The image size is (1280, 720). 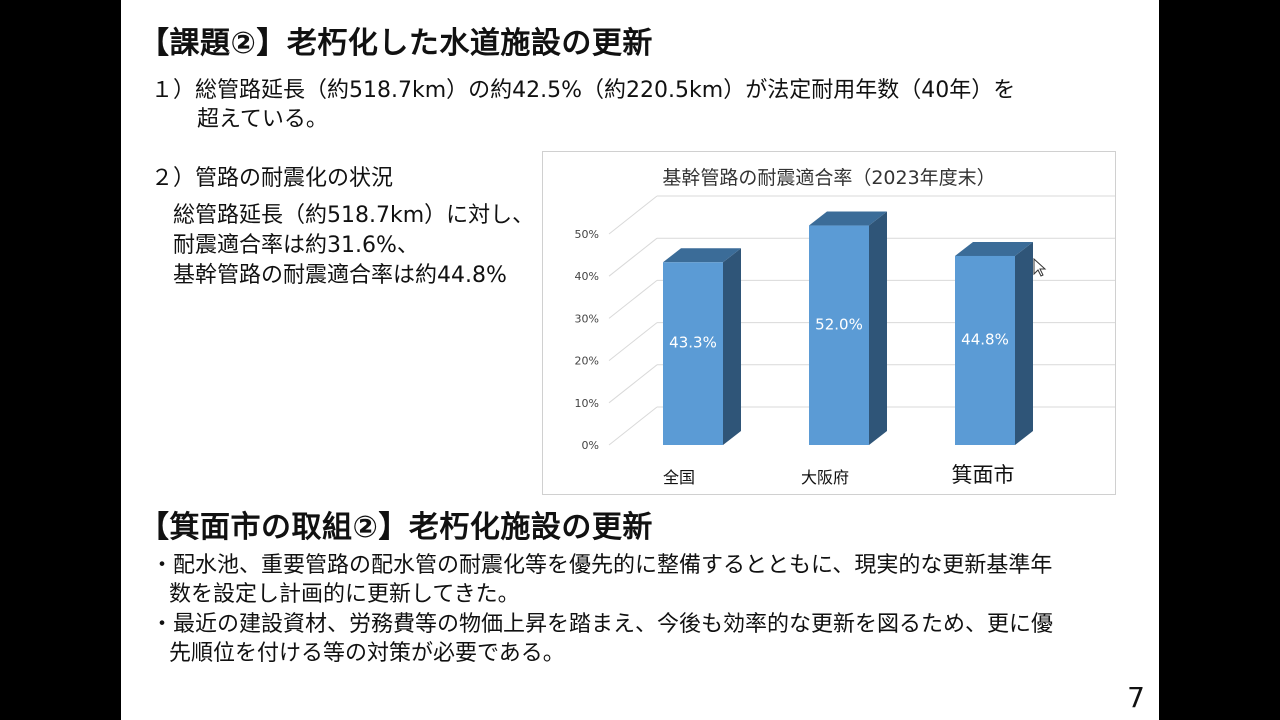 I want to click on item2-line3: 基幹管路の耐震適合率は約44.8%, so click(x=340, y=275).